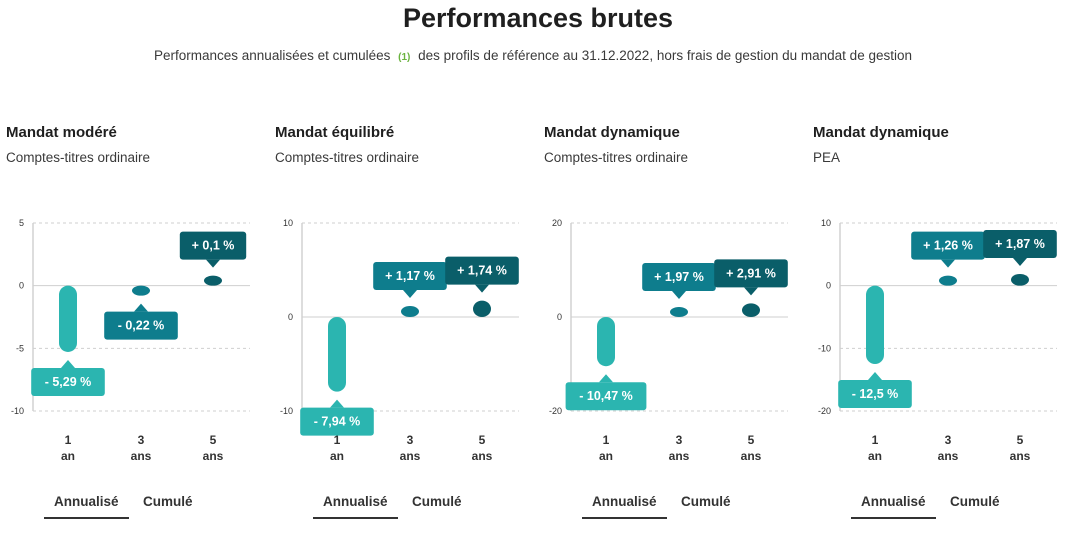 The width and height of the screenshot is (1076, 536). What do you see at coordinates (141, 326) in the screenshot?
I see `data-label: - 0,22 %` at bounding box center [141, 326].